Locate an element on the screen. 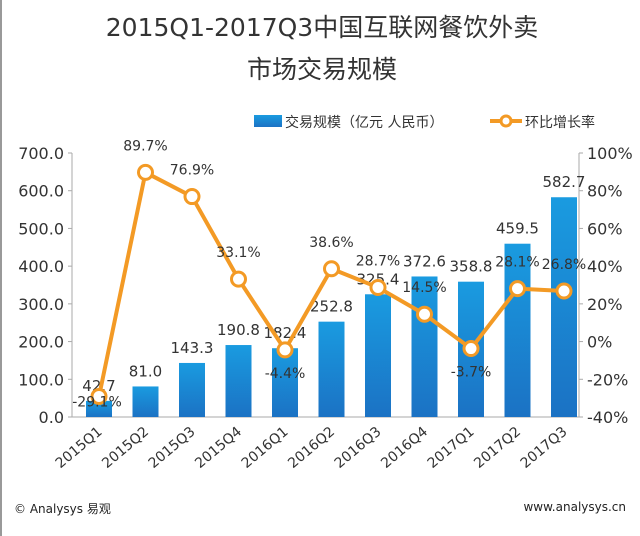 This screenshot has height=536, width=640. bar-value-label: 459.5 is located at coordinates (517, 229).